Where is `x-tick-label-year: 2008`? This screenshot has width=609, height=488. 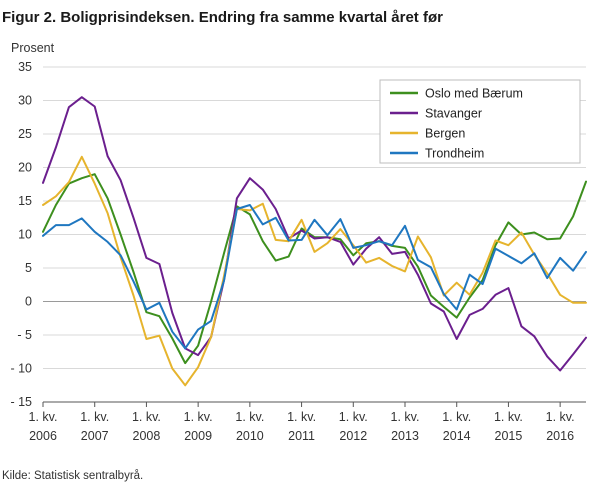 x-tick-label-year: 2008 is located at coordinates (147, 436).